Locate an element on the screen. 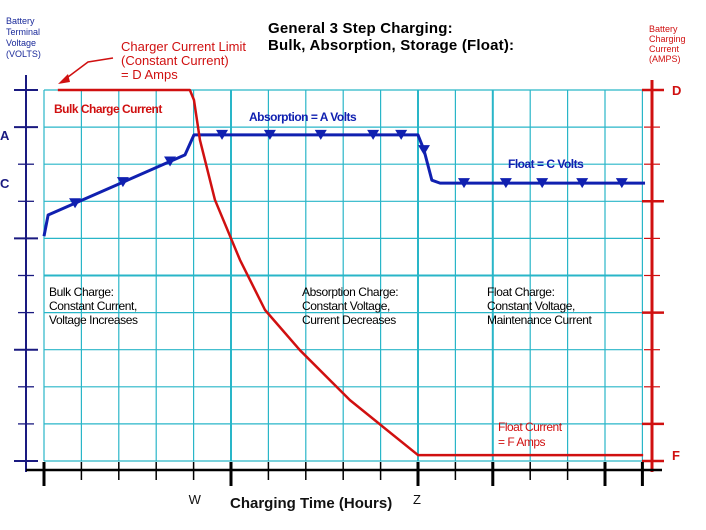  phase-line: Float Charge: is located at coordinates (521, 292).